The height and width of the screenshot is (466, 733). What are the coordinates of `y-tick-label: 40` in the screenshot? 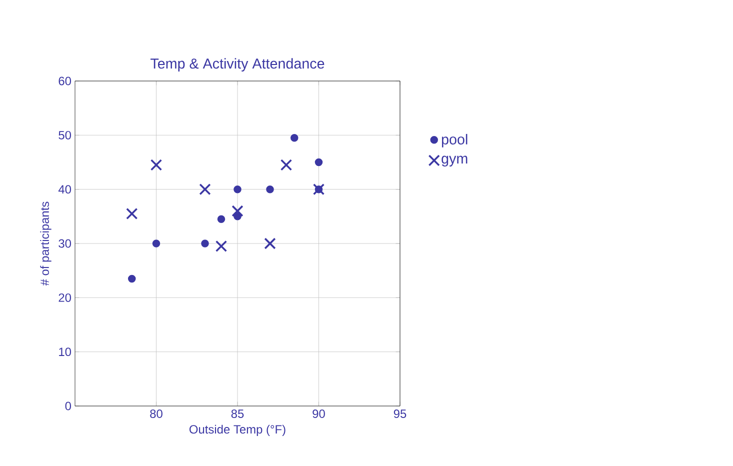 It's located at (65, 189).